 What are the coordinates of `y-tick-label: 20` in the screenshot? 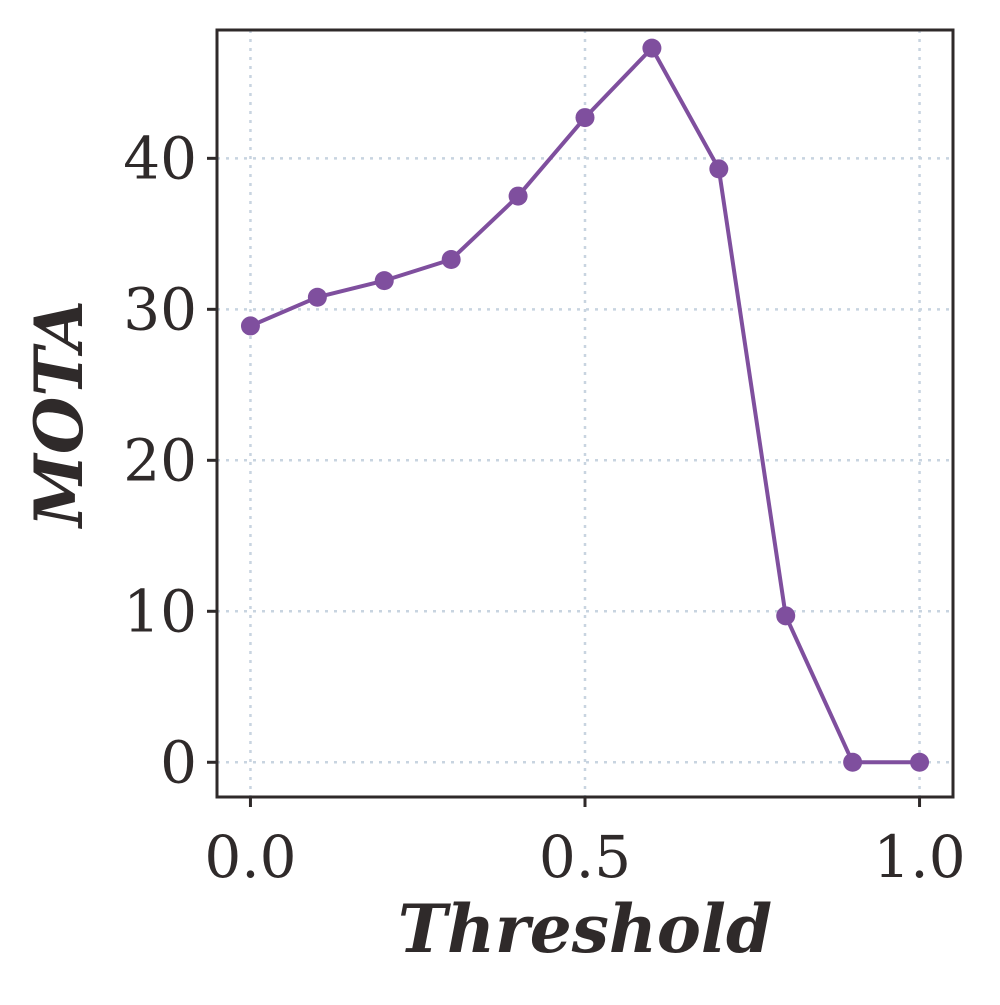 It's located at (160, 460).